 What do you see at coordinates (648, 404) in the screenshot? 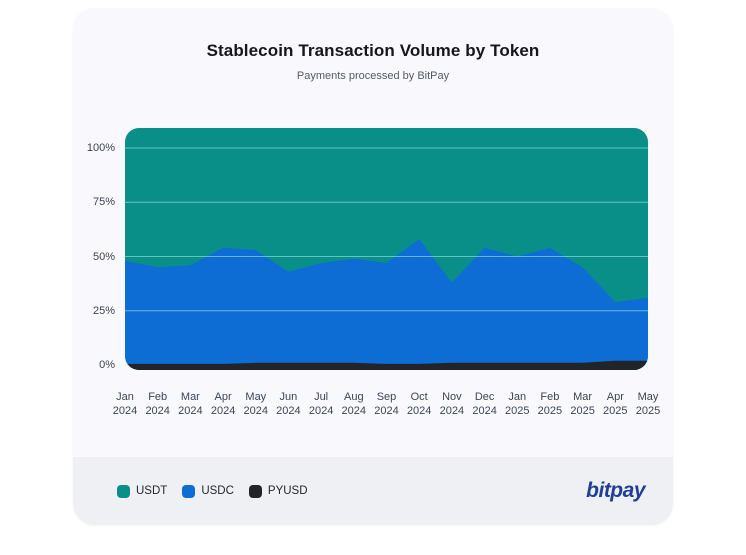
I see `x-axis-tick-16: May 2025` at bounding box center [648, 404].